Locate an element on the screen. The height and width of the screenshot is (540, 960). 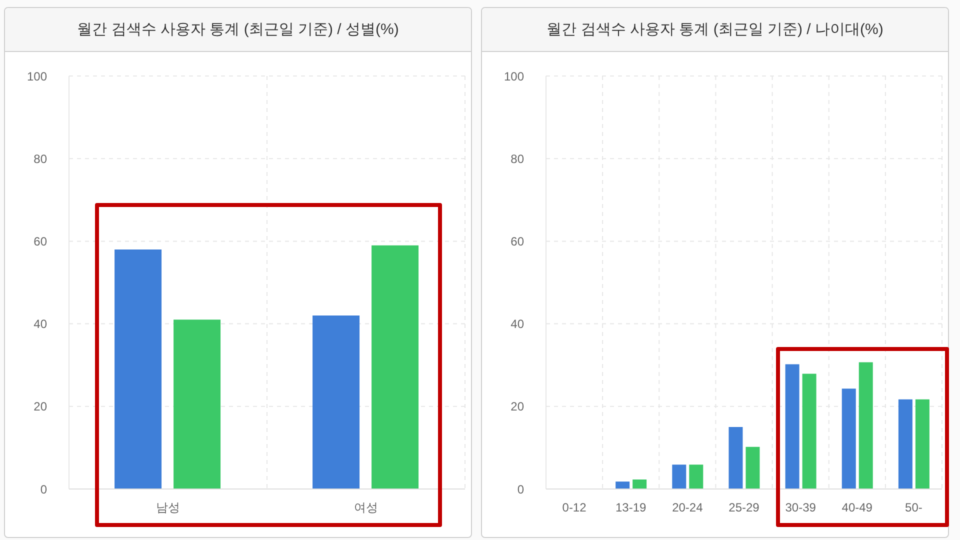
x-tick-label: 30-39 is located at coordinates (800, 507).